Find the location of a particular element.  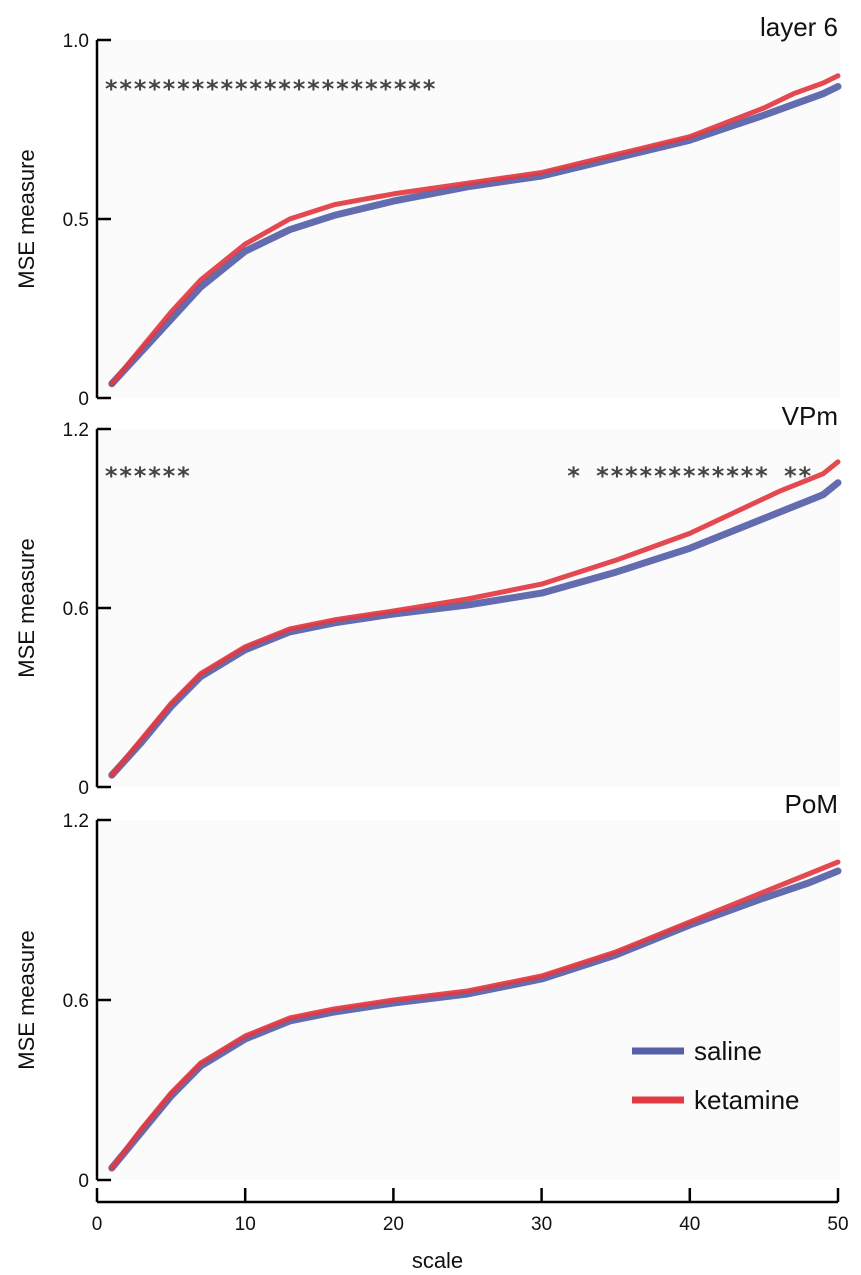

y-tick-label: 0.5 is located at coordinates (76, 220).